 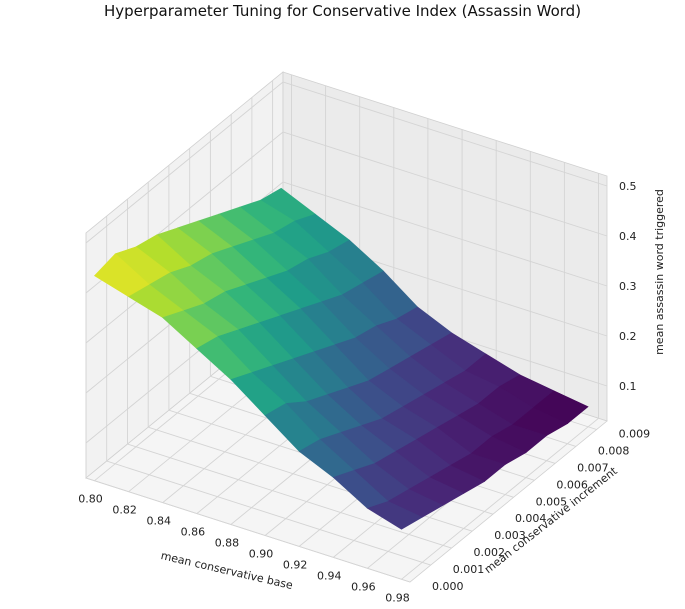 What do you see at coordinates (193, 532) in the screenshot?
I see `x-tick-label: 0.86` at bounding box center [193, 532].